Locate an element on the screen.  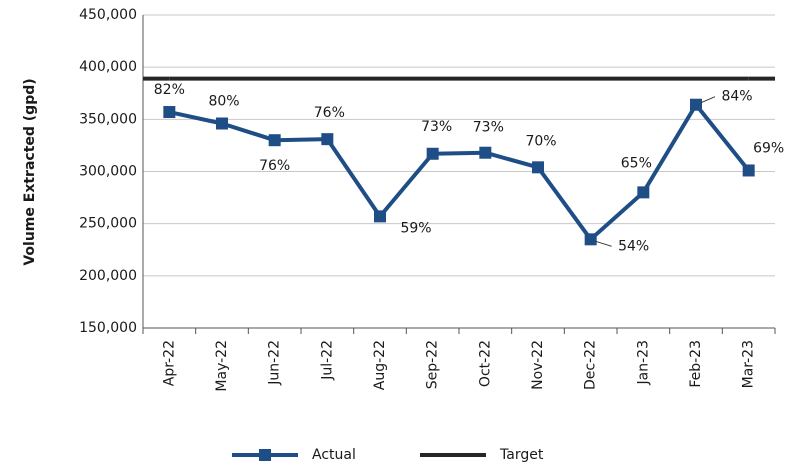
x-tick-label: Jan-23 is located at coordinates (643, 362).